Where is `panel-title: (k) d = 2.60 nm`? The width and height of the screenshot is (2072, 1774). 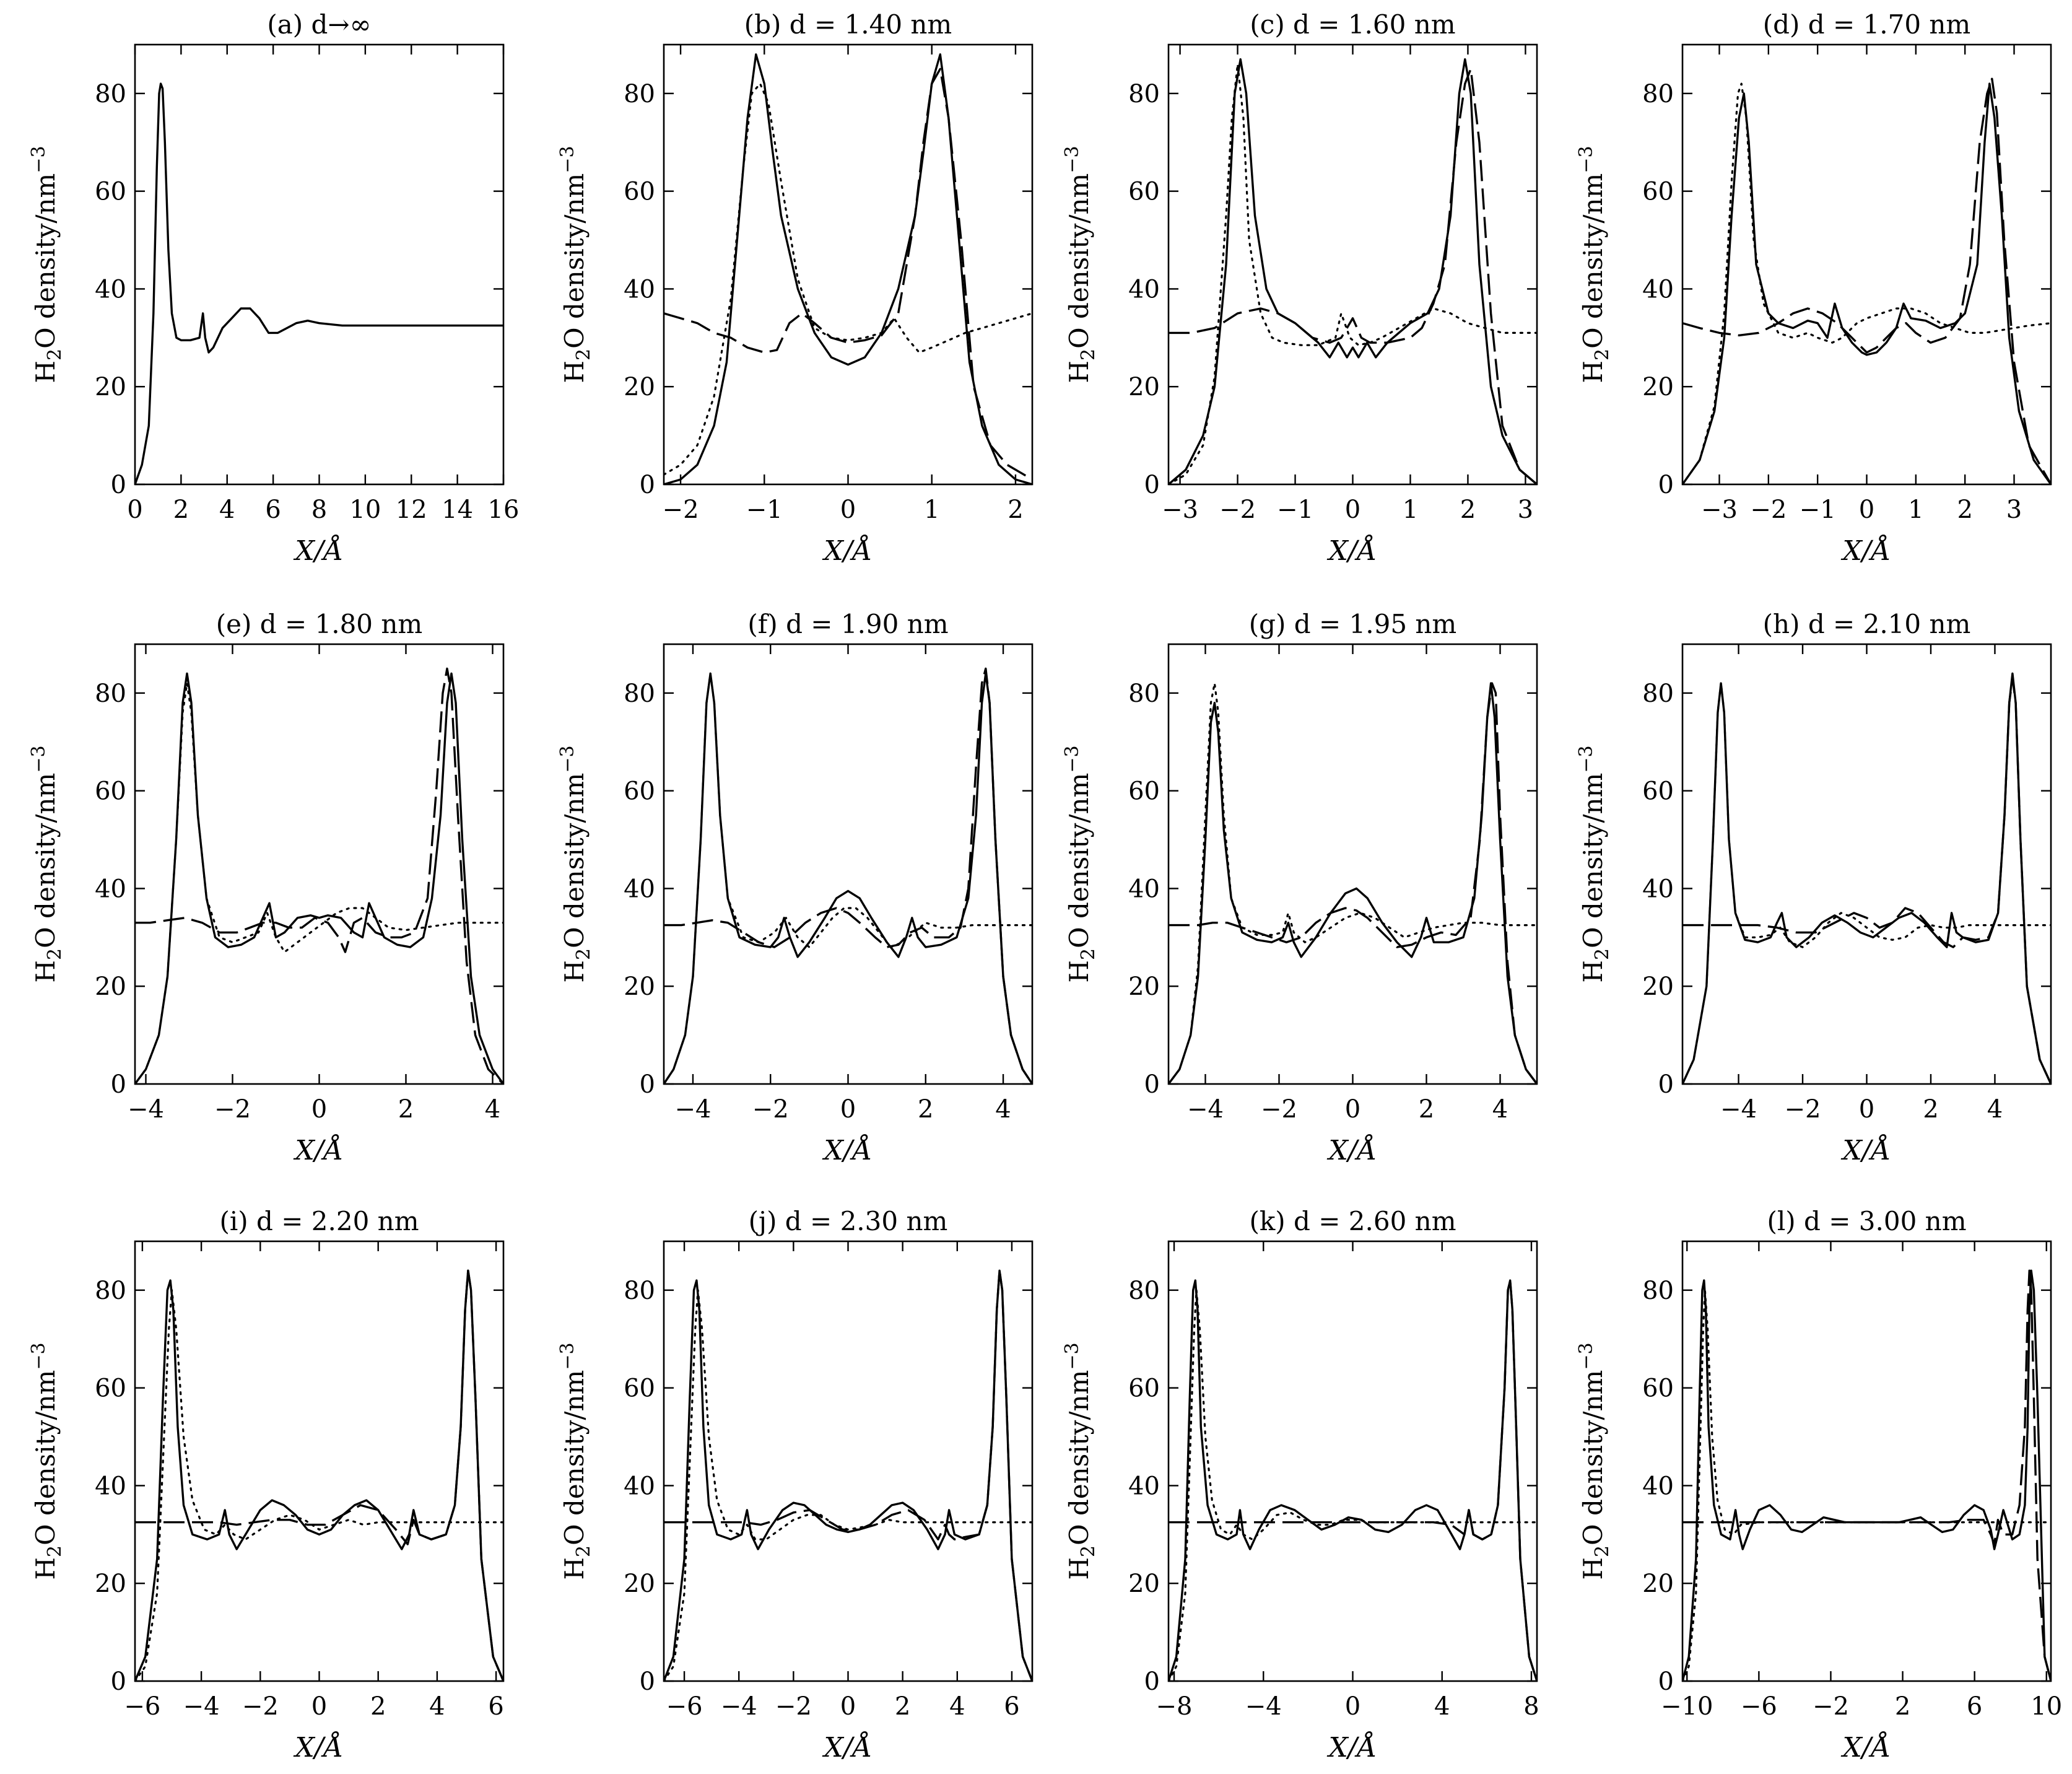
panel-title: (k) d = 2.60 nm is located at coordinates (1352, 1221).